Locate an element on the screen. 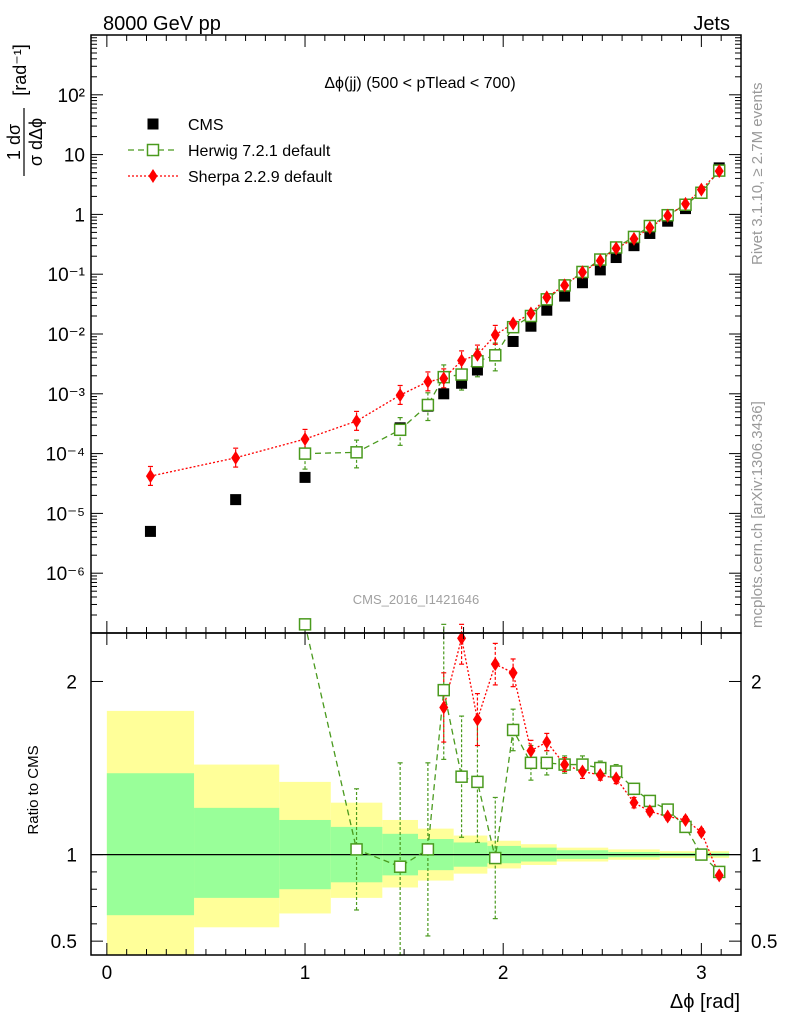  legend-marker-herwig is located at coordinates (153, 150).